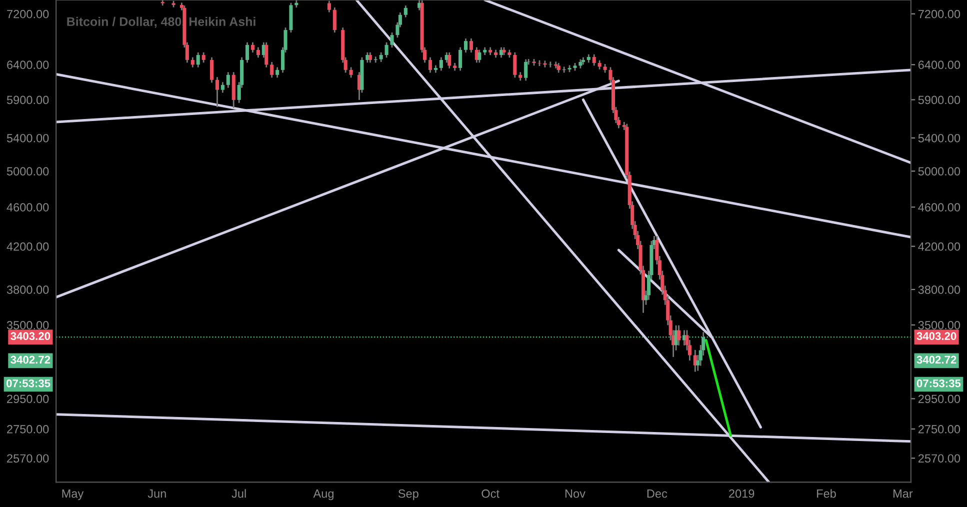 This screenshot has width=967, height=507. I want to click on x-tick-label: Dec, so click(657, 494).